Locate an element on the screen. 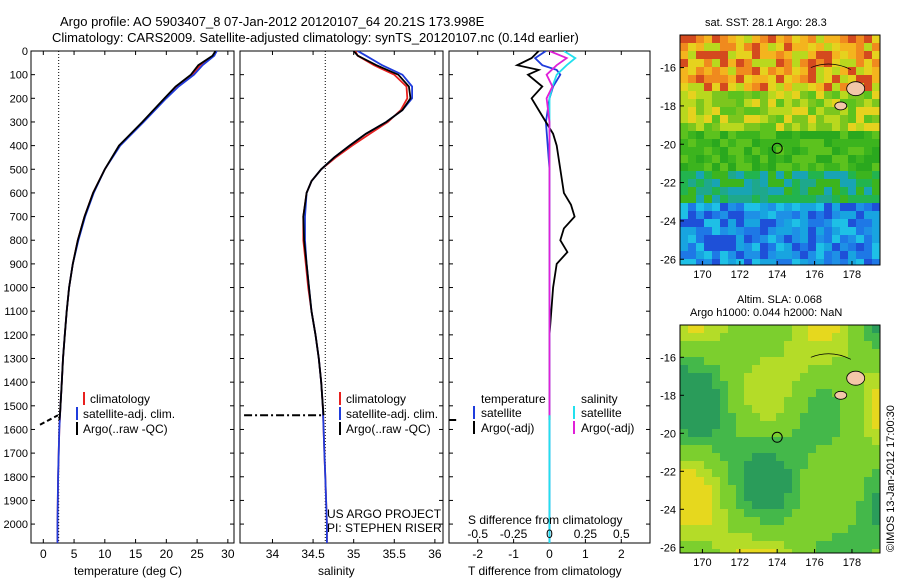 The image size is (900, 580). y-tick-label: 100 is located at coordinates (19, 76).